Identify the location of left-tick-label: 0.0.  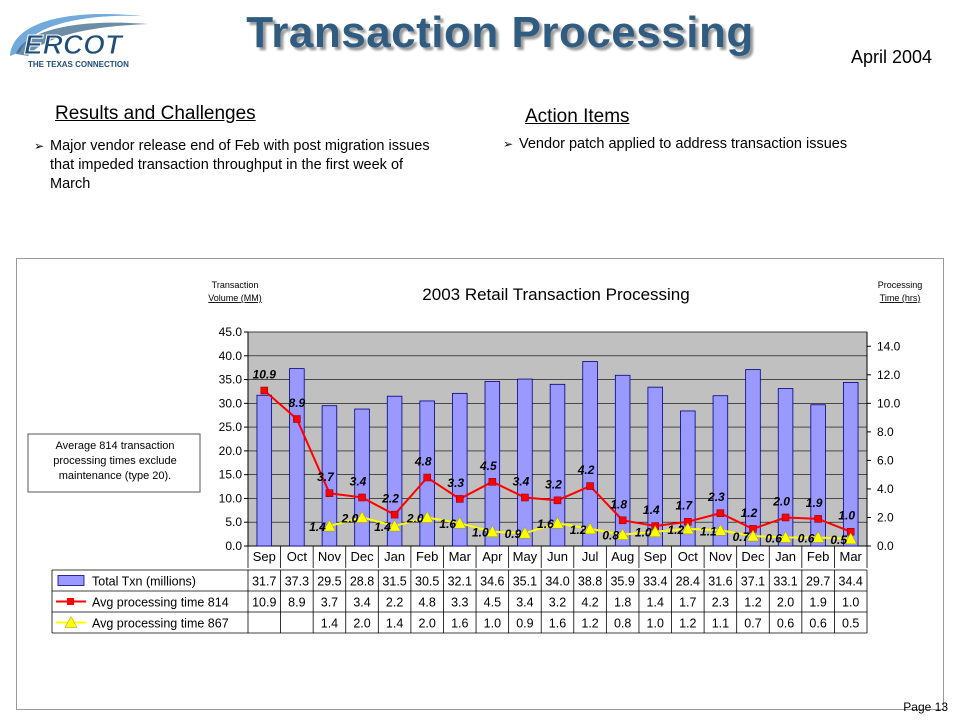
(233, 546).